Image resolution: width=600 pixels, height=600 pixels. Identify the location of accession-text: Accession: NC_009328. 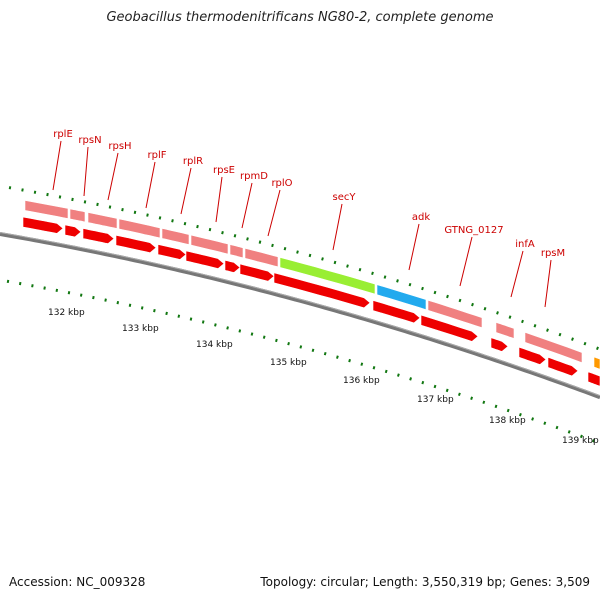
(77, 582).